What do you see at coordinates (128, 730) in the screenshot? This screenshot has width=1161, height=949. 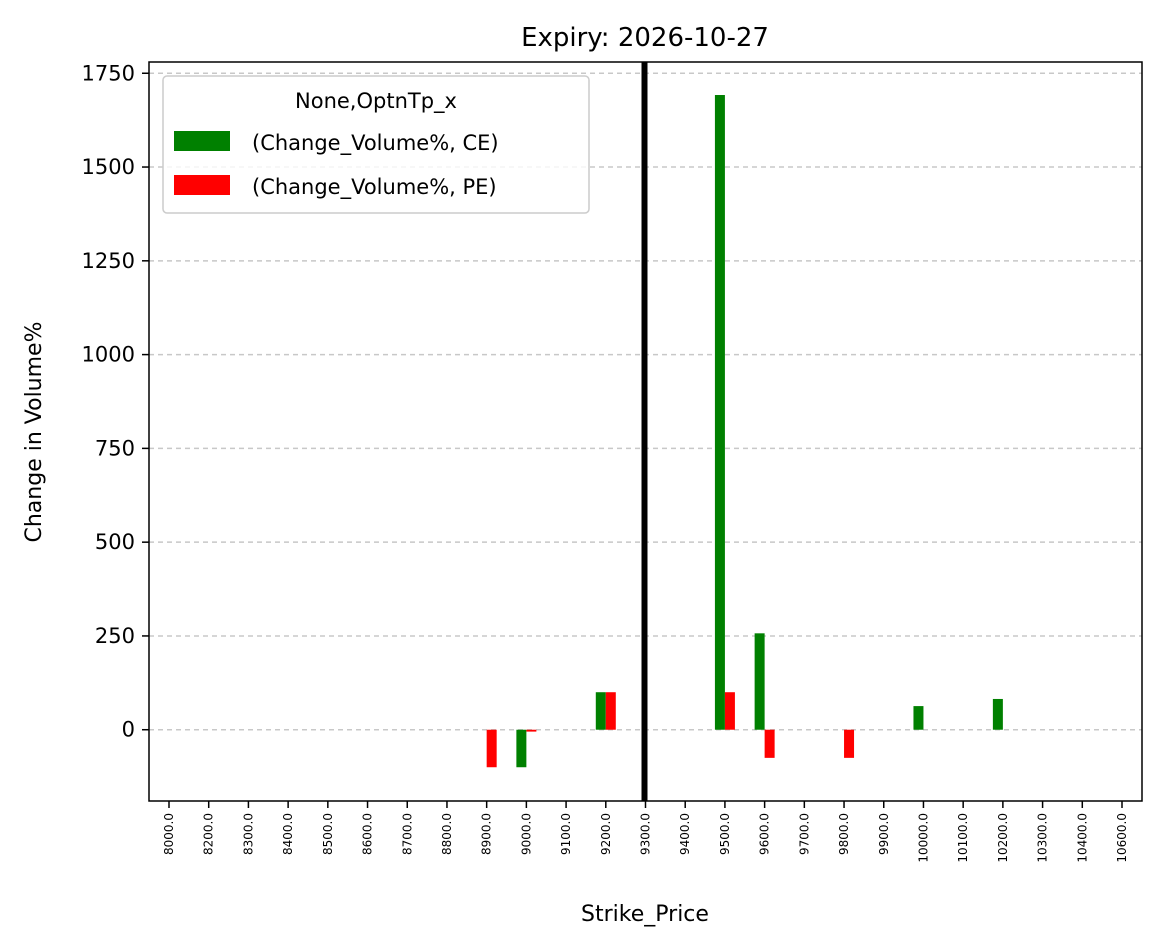 I see `y-tick-label: 0` at bounding box center [128, 730].